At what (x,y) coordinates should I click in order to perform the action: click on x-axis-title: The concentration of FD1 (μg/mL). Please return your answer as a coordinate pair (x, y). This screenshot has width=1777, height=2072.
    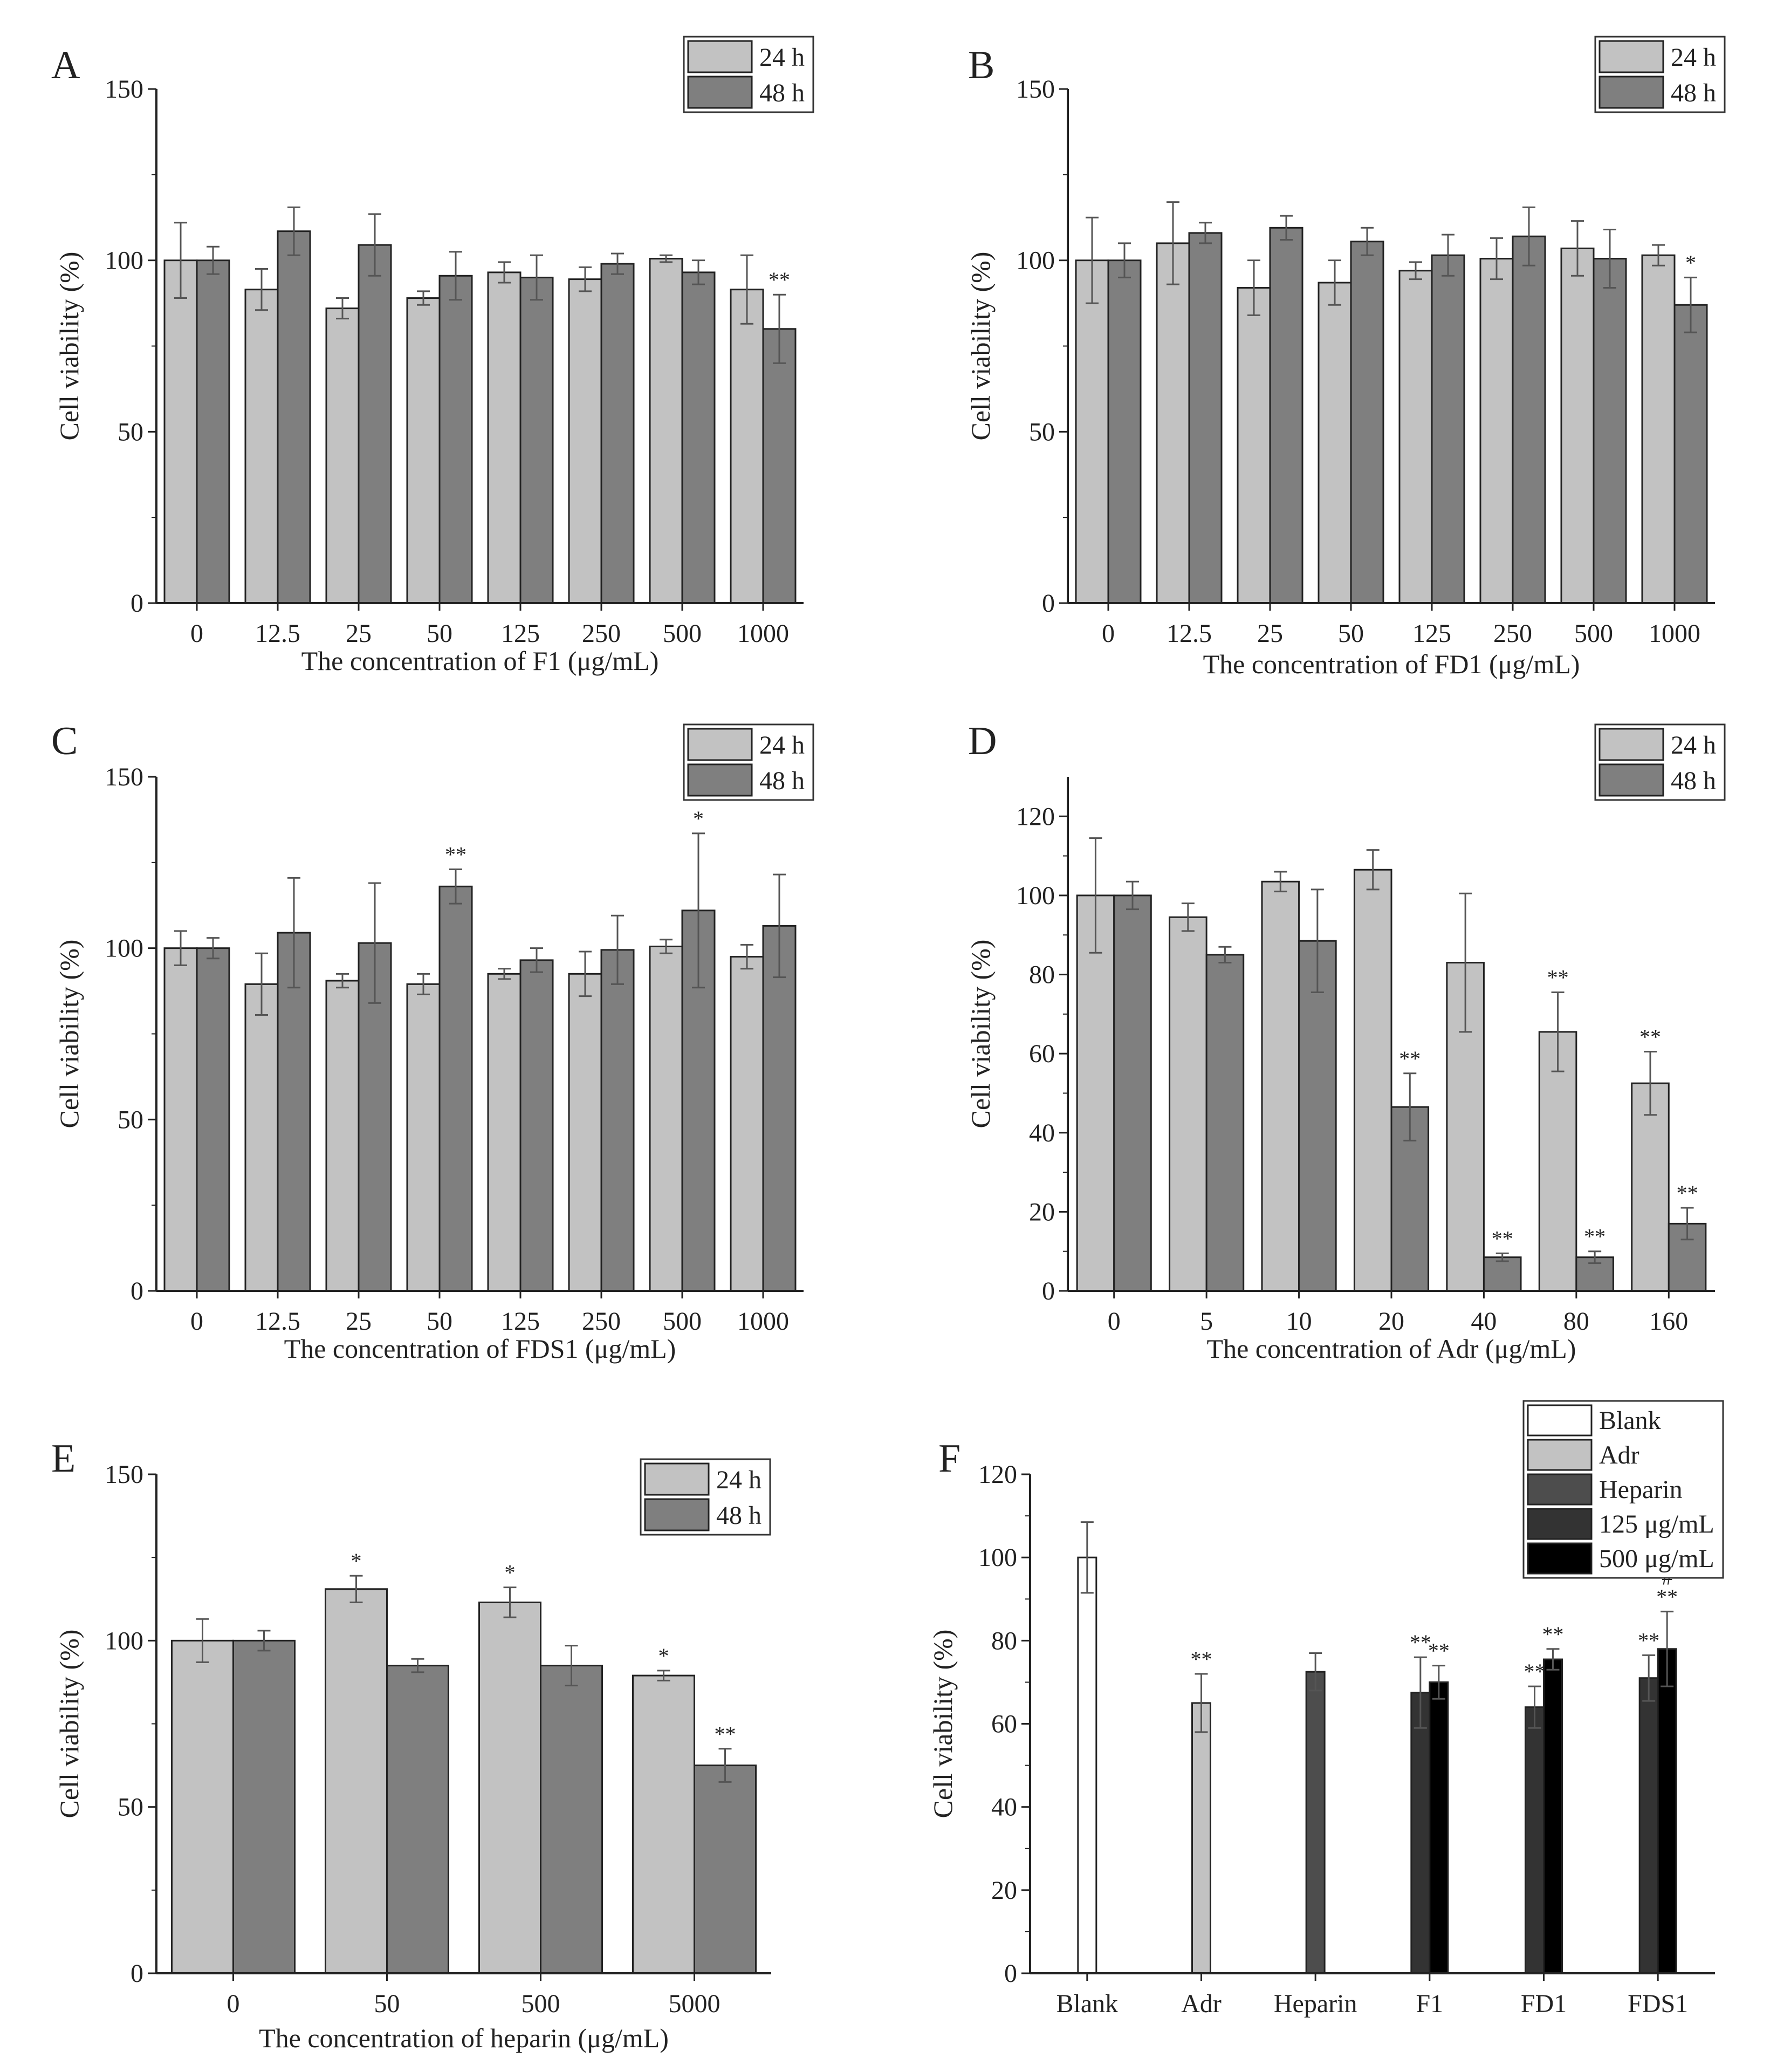
    Looking at the image, I should click on (1392, 664).